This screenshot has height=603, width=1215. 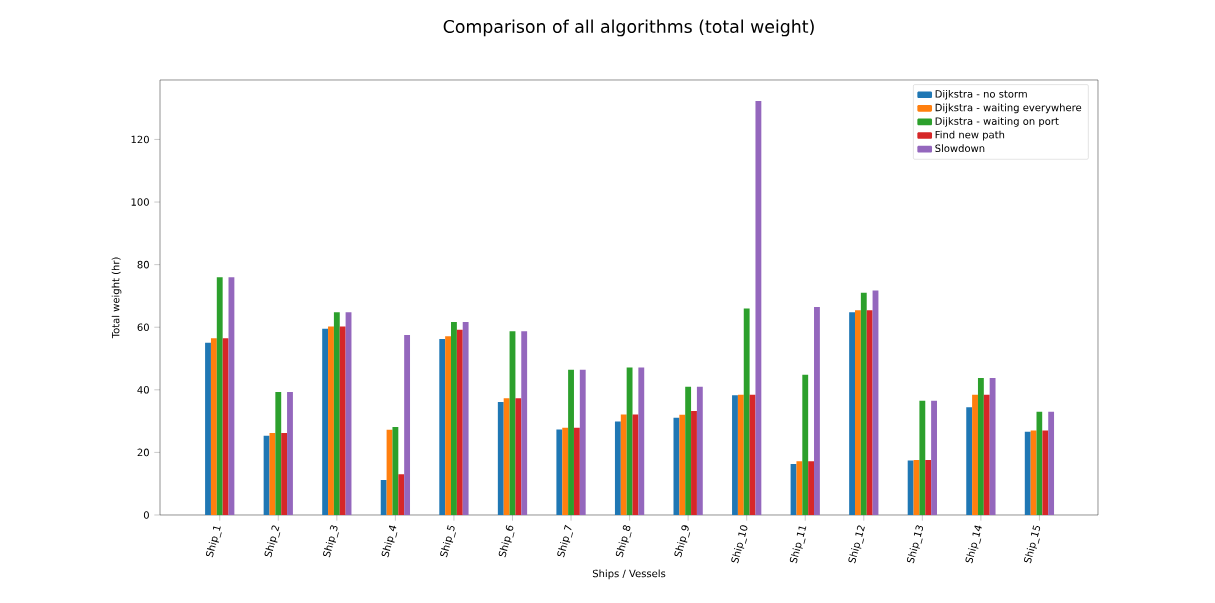 What do you see at coordinates (448, 541) in the screenshot?
I see `x-tick-label: Ship_5` at bounding box center [448, 541].